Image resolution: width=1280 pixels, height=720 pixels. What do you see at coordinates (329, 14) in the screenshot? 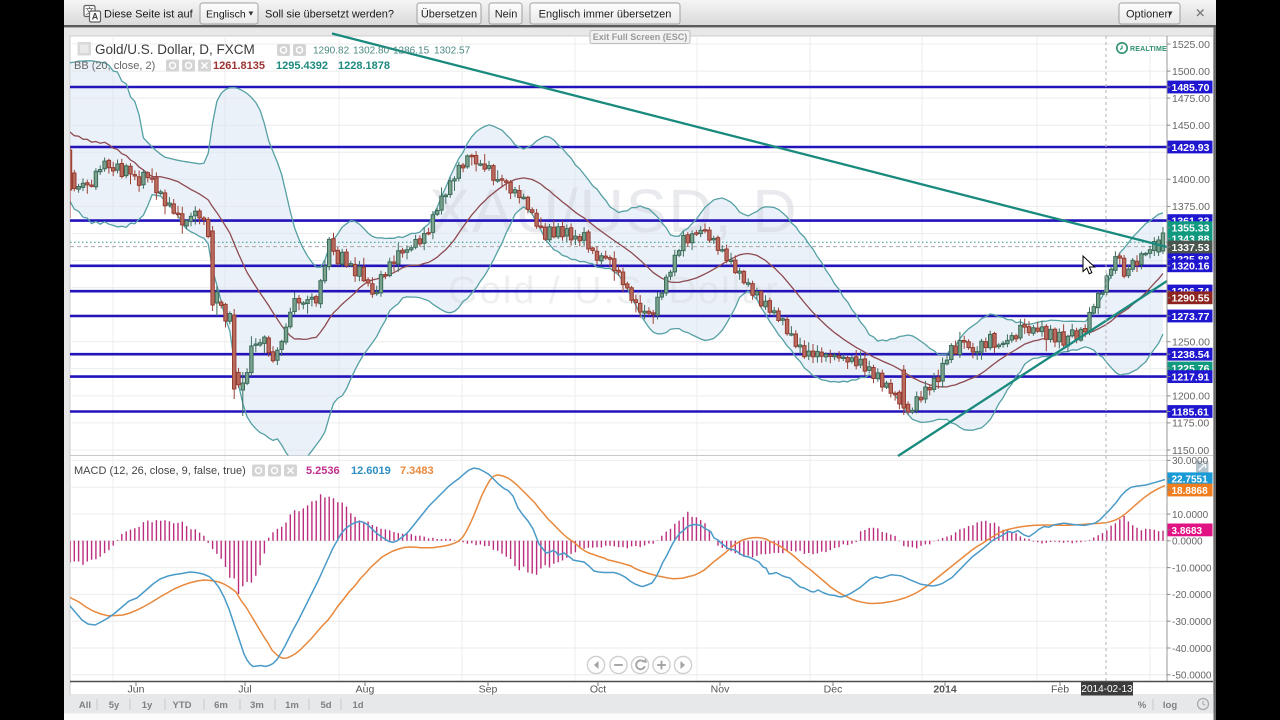
I see `svg-text: Soll sie übersetzt werden?` at bounding box center [329, 14].